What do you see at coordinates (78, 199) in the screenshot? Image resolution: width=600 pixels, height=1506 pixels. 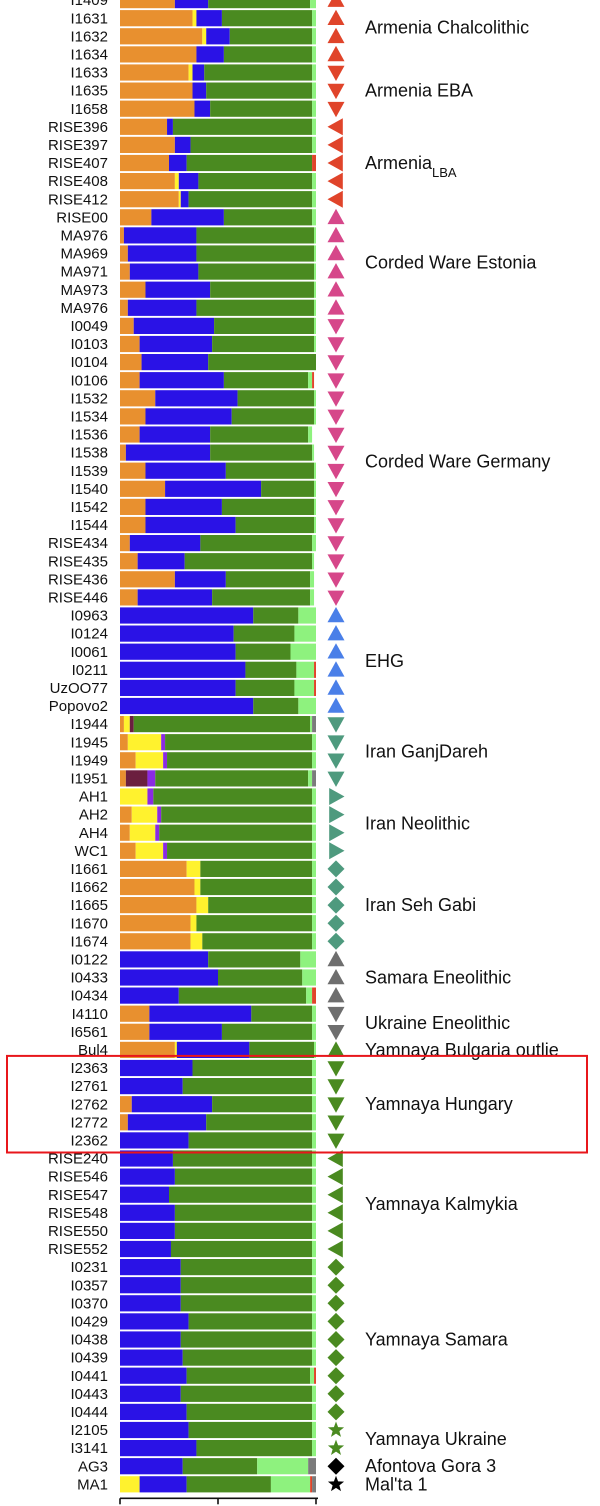 I see `sample-label: RISE412` at bounding box center [78, 199].